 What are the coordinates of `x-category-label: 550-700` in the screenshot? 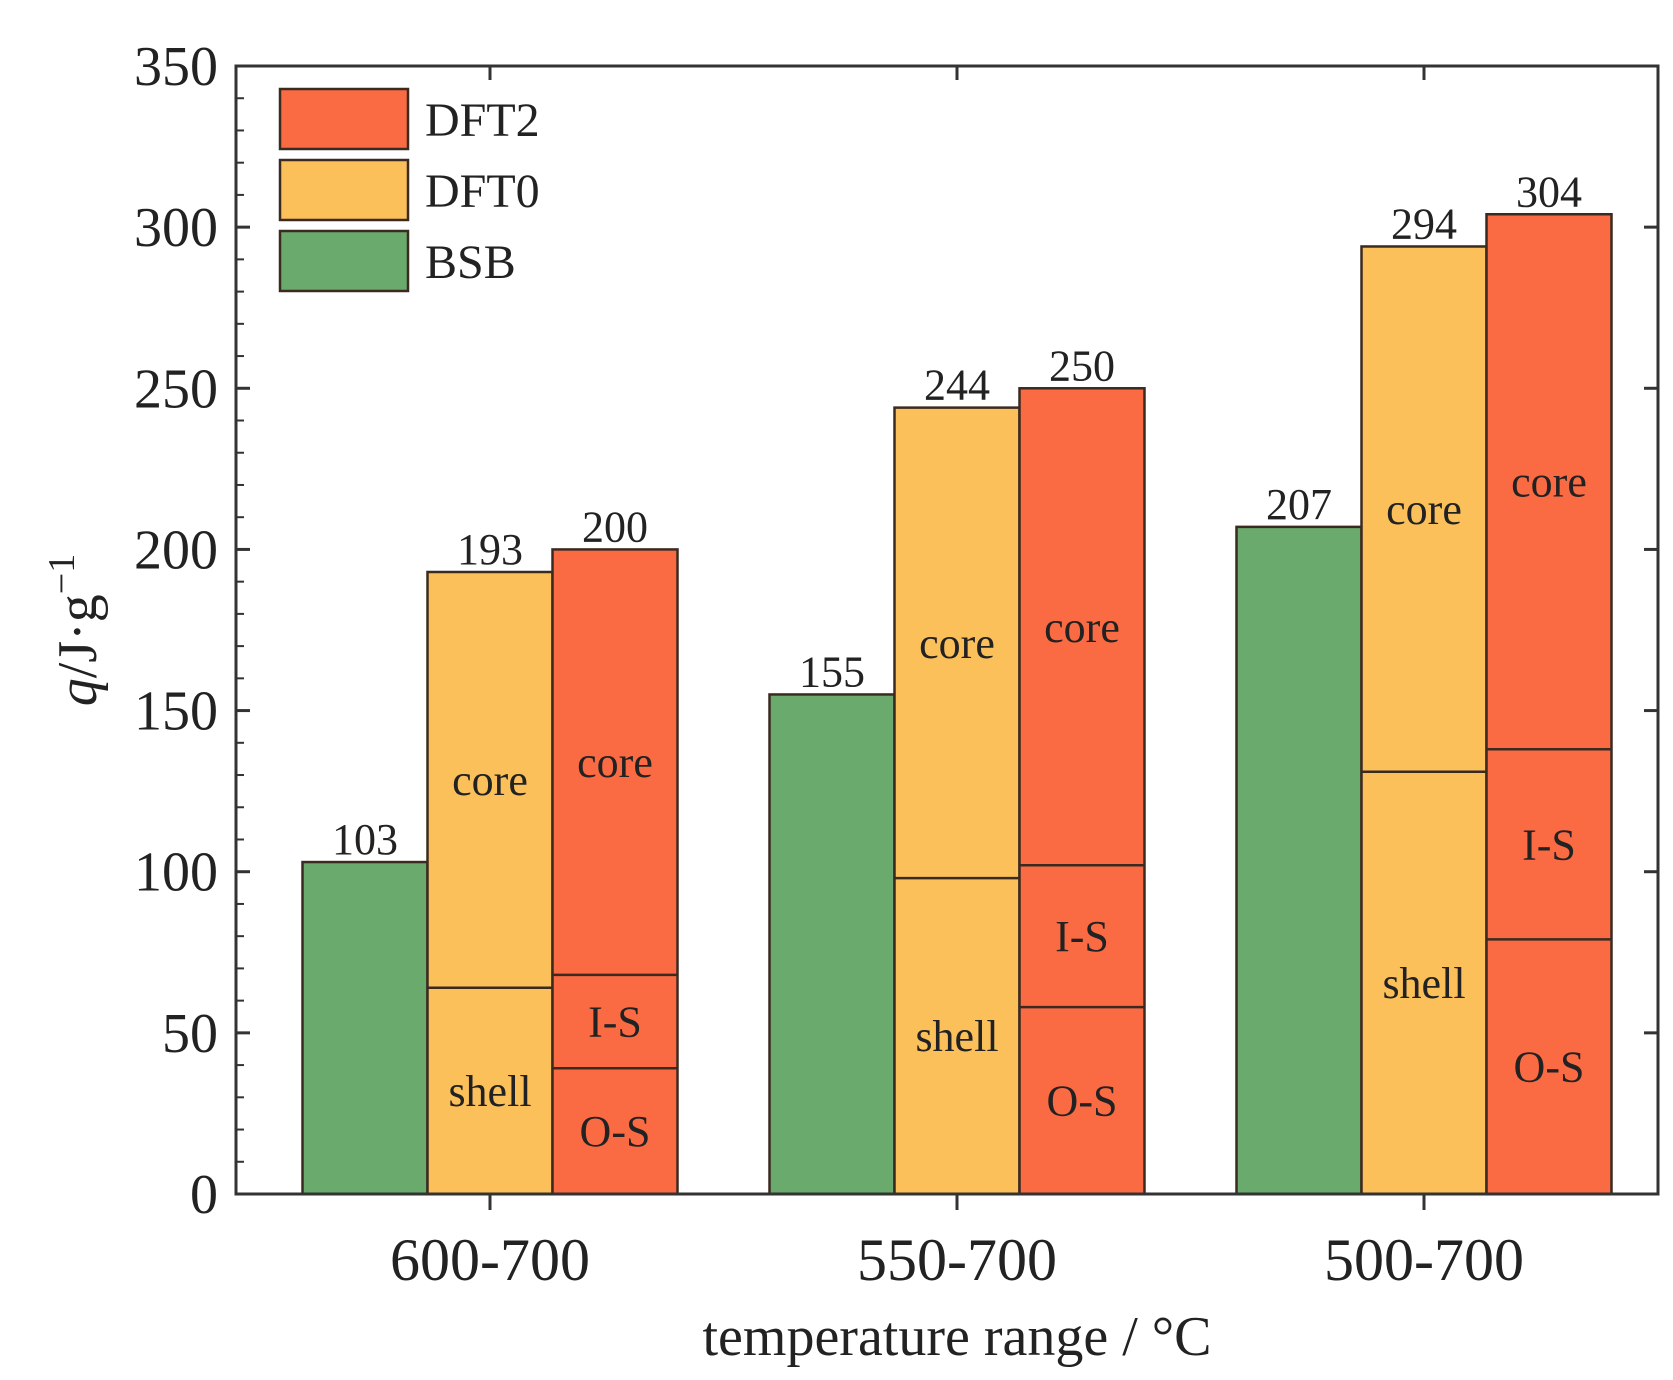 It's located at (957, 1260).